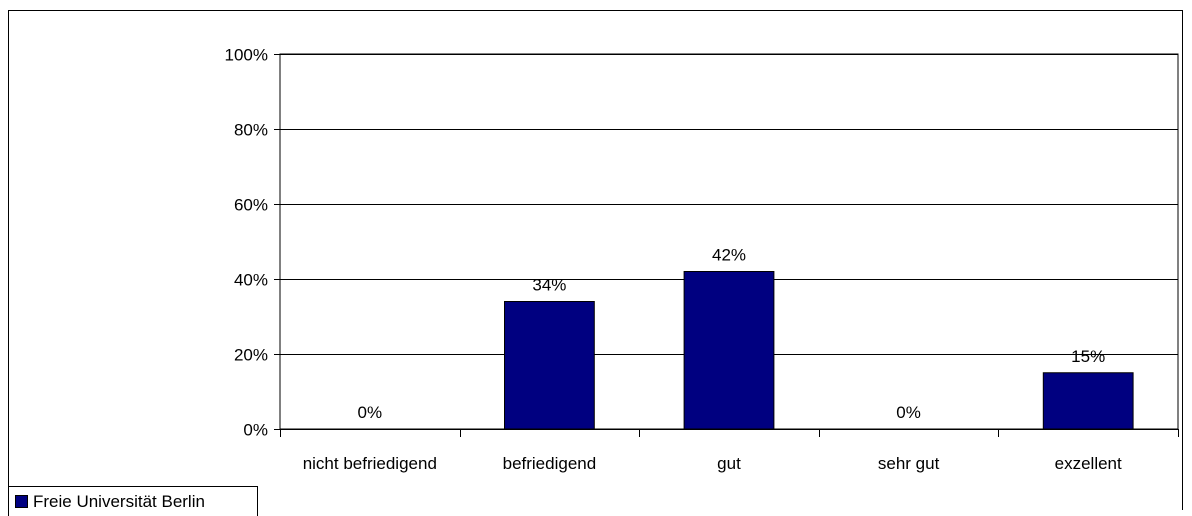 The height and width of the screenshot is (516, 1192). I want to click on y-tick-label: 0%, so click(255, 430).